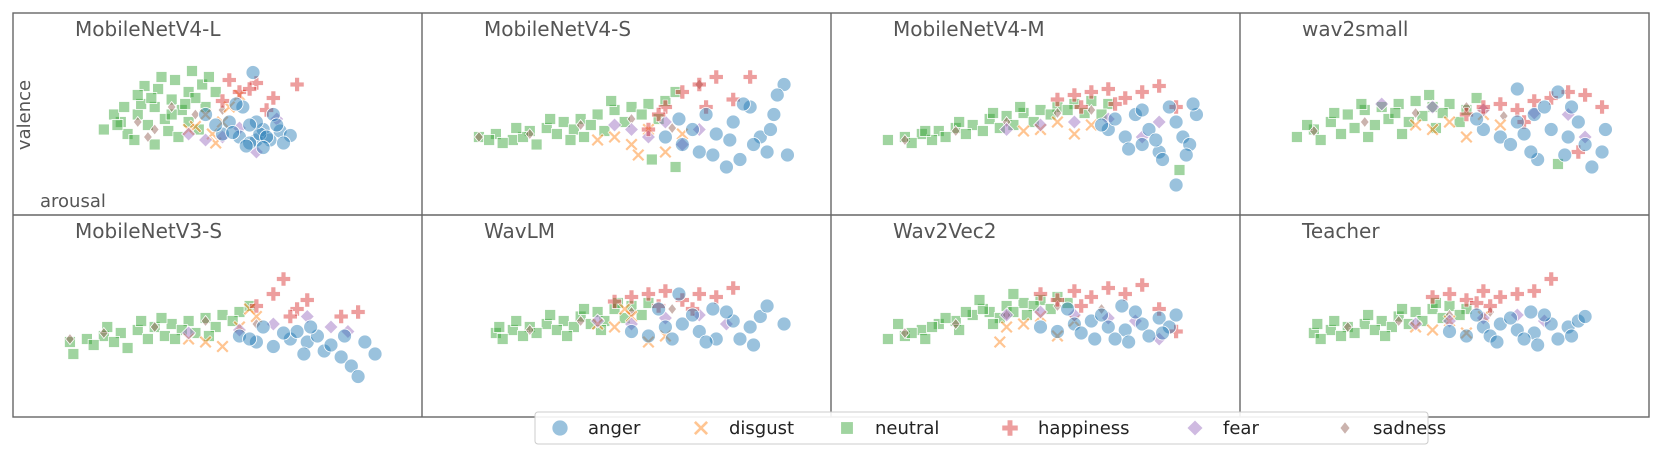  I want to click on panel-wav2vec2: Wav2Vec2, so click(1033, 284).